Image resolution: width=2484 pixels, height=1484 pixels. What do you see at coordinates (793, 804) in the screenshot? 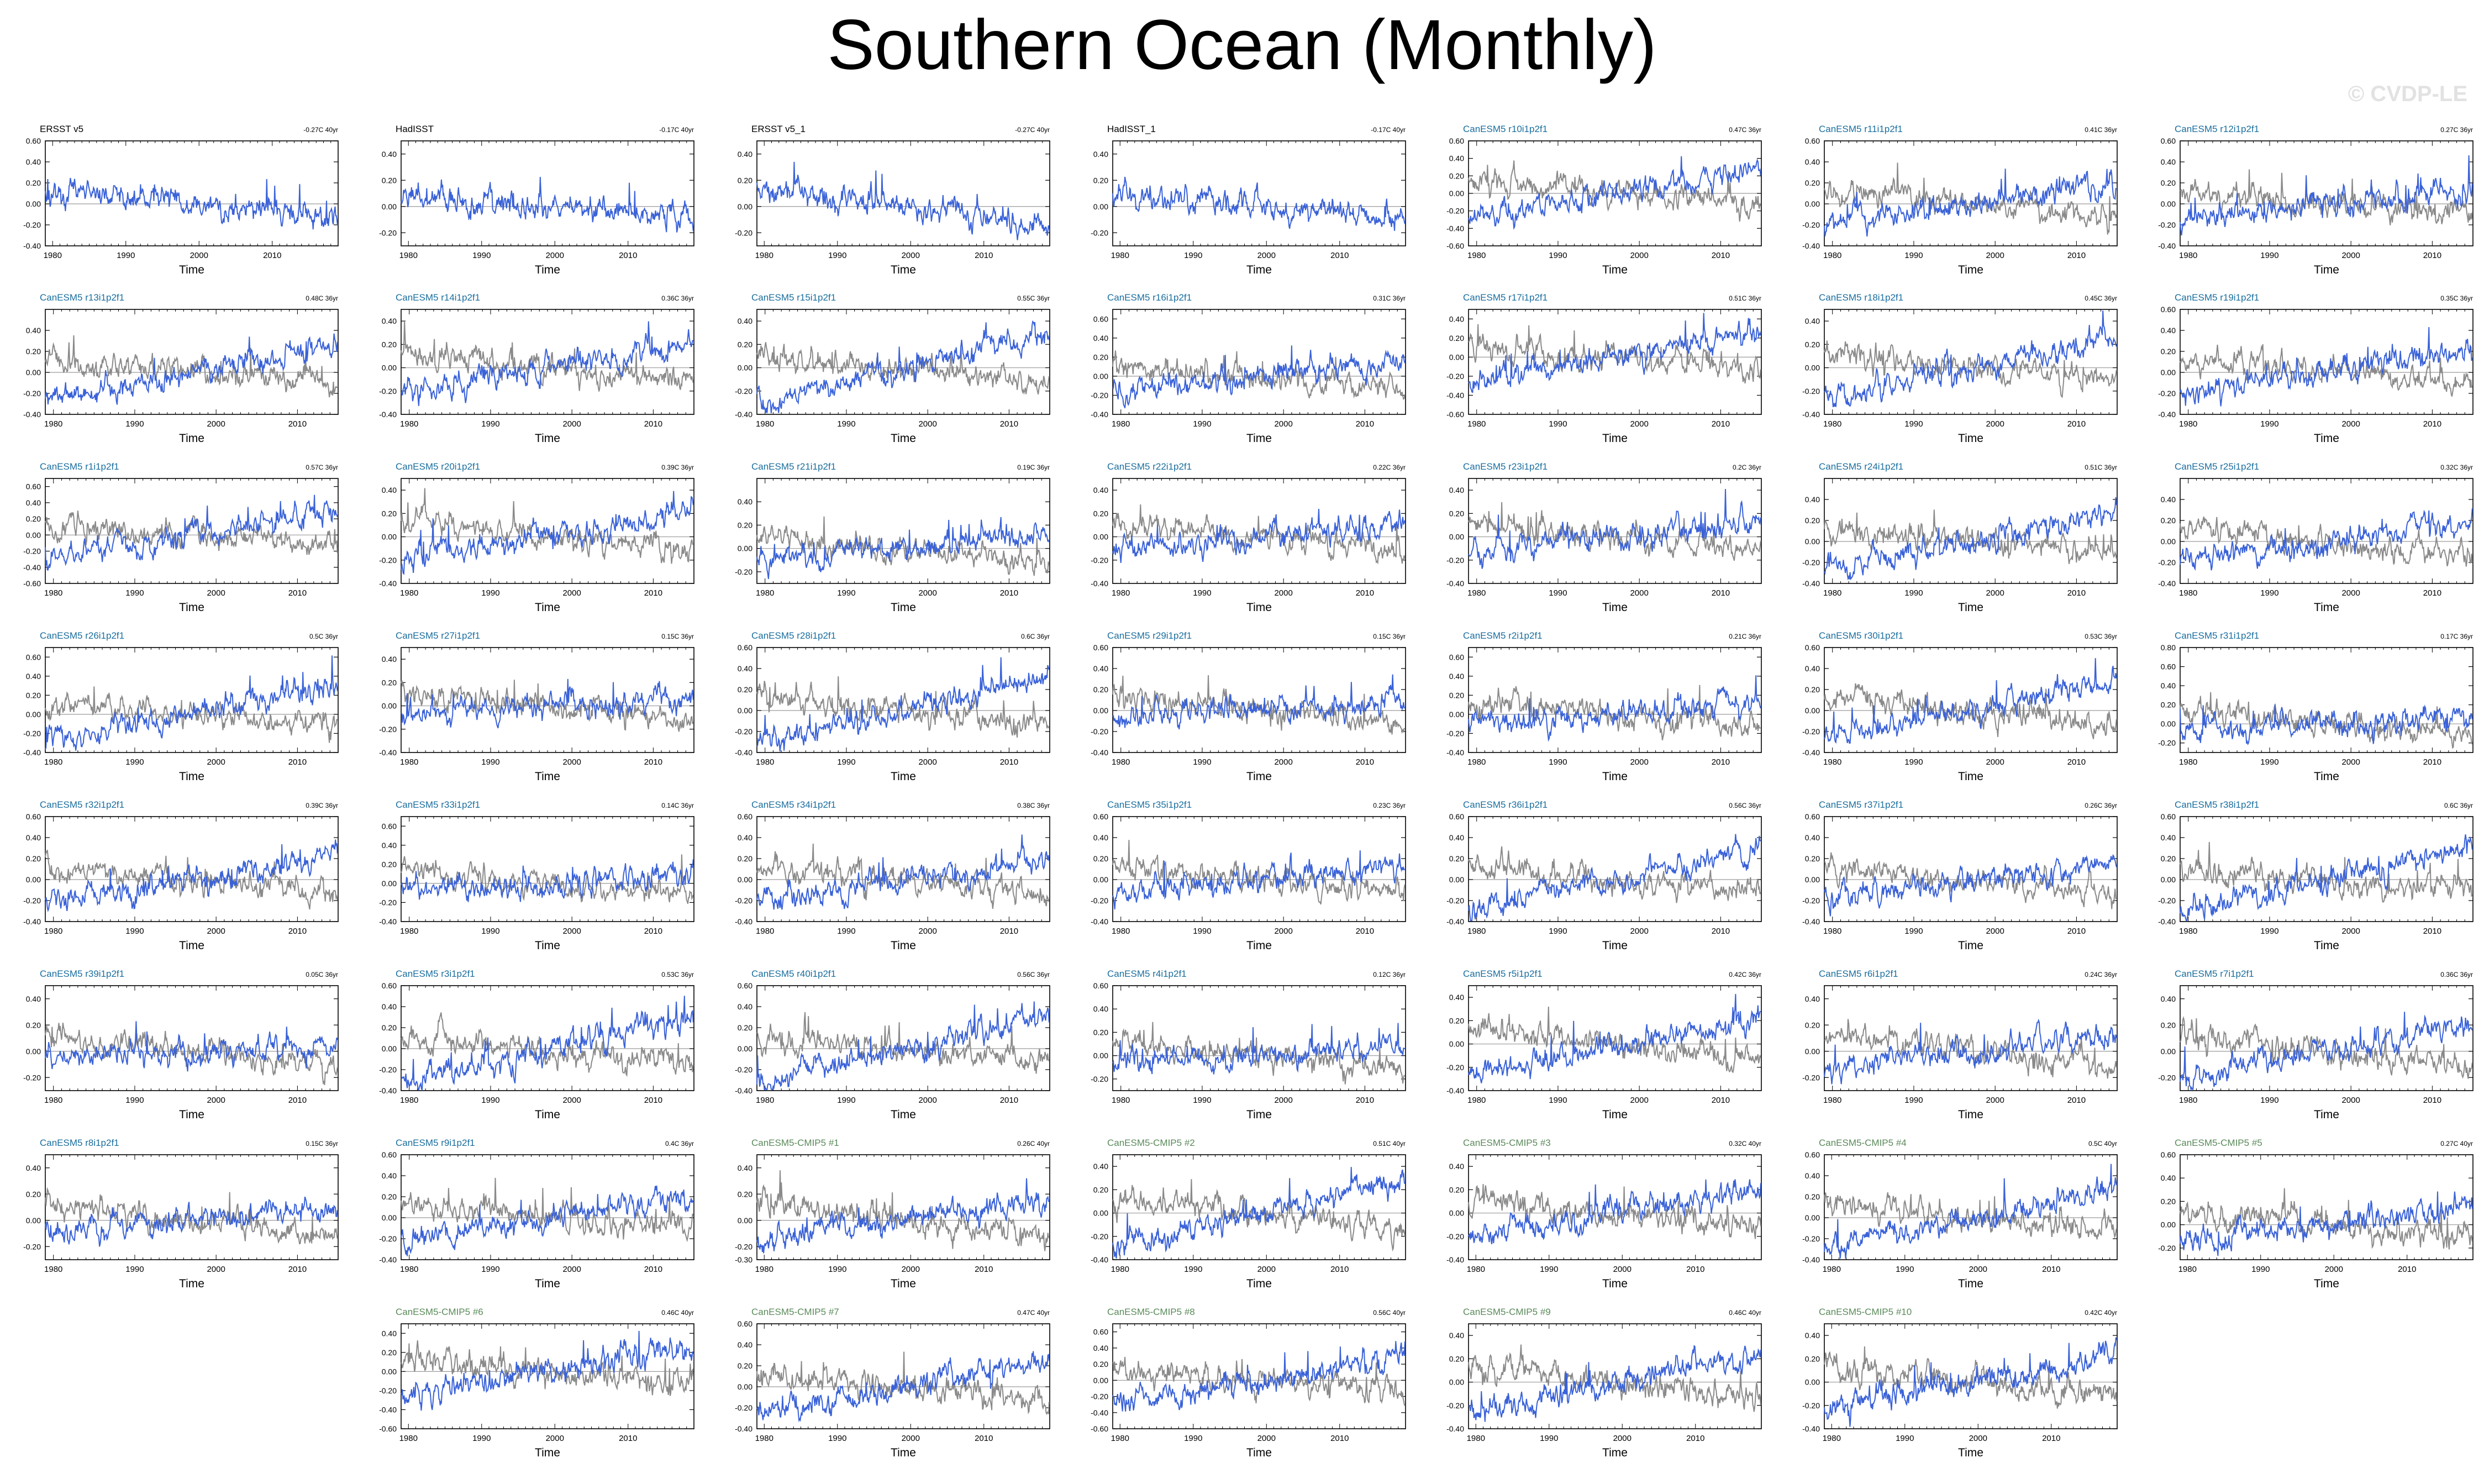
I see `panel-title: CanESM5 r34i1p2f1` at bounding box center [793, 804].